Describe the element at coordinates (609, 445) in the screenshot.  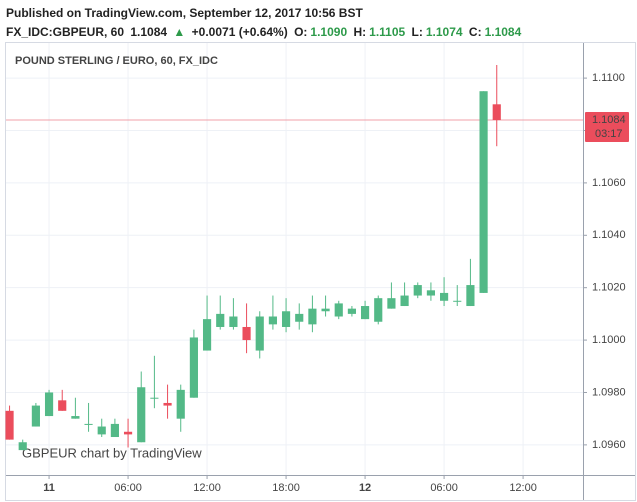
I see `y-tick-label: 1.0960` at that location.